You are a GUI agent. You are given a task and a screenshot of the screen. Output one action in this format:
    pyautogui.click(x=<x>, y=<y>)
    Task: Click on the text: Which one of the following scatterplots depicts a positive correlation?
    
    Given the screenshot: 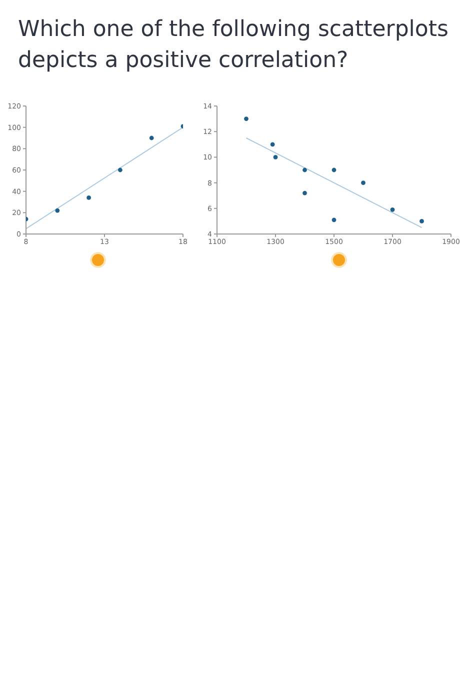 What is the action you would take?
    pyautogui.click(x=233, y=45)
    